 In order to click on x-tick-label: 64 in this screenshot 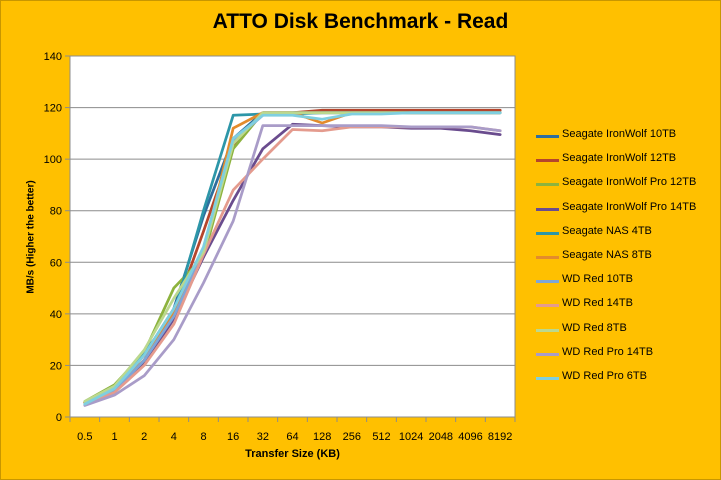, I will do `click(292, 437)`.